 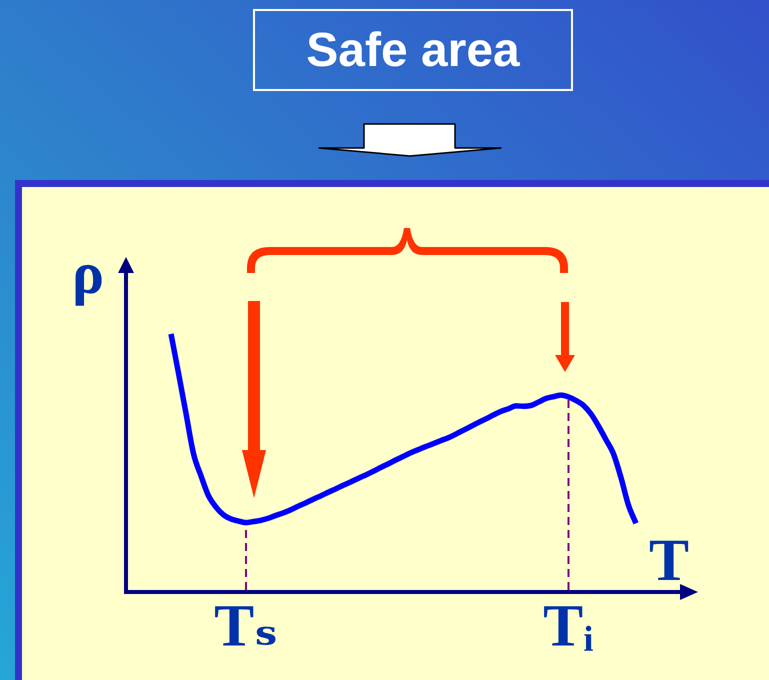 I want to click on x-tick-label: Tₛ, so click(x=246, y=625).